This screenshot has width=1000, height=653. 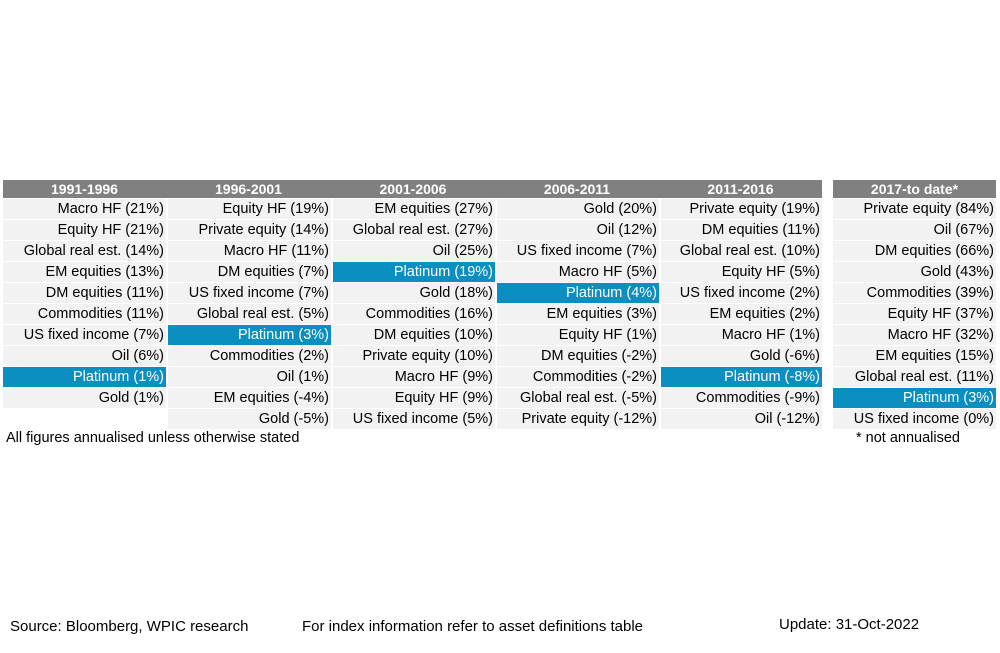 I want to click on table-cell: Global real est. (14%), so click(x=84, y=250).